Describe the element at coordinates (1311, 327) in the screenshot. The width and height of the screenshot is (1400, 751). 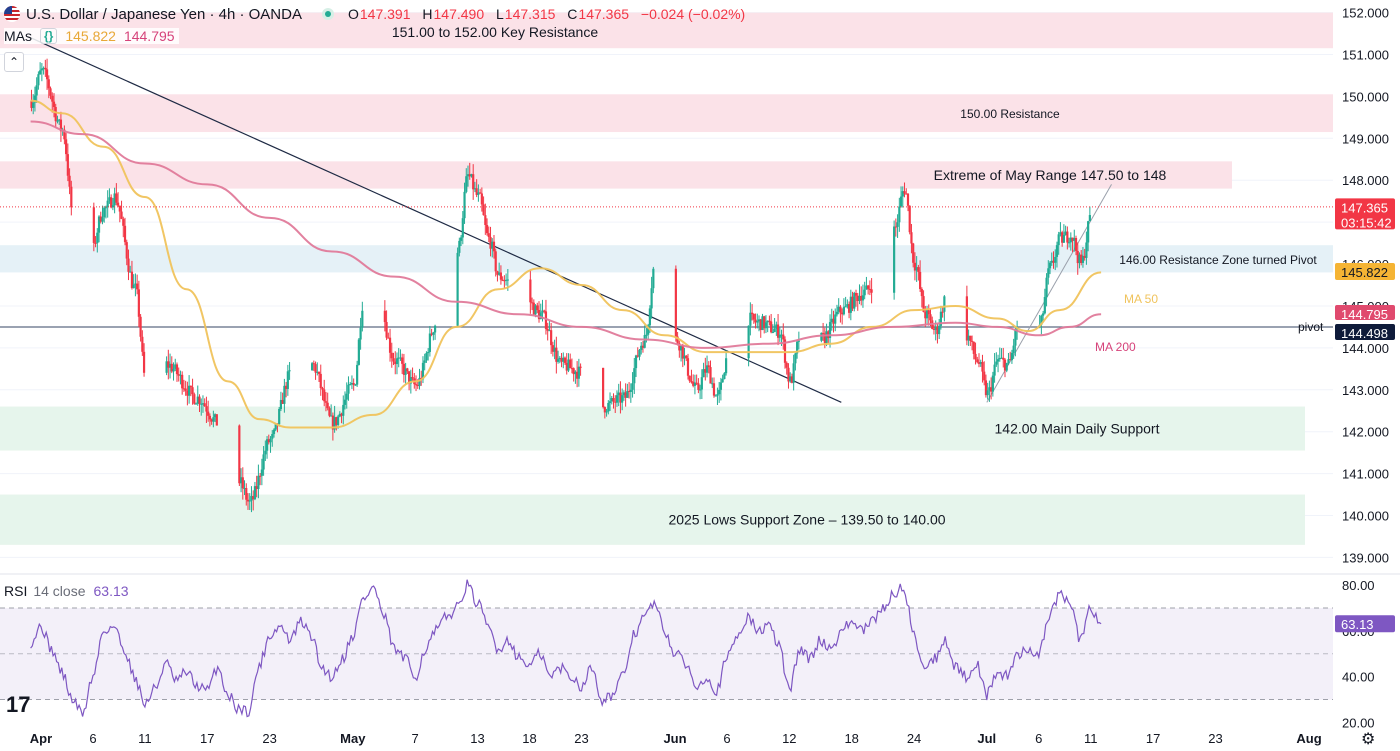
I see `pivot-annotation: pivot` at that location.